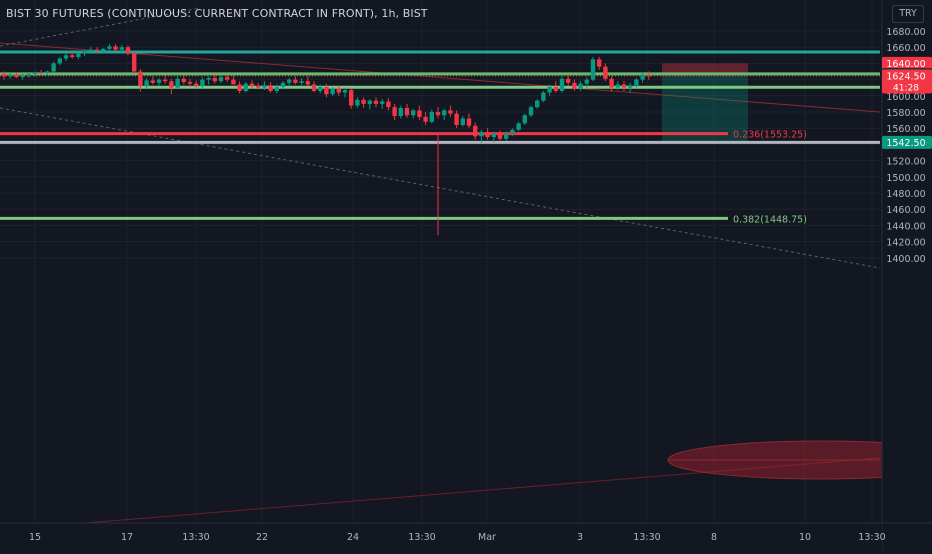  What do you see at coordinates (127, 537) in the screenshot?
I see `time-tick-label: 17` at bounding box center [127, 537].